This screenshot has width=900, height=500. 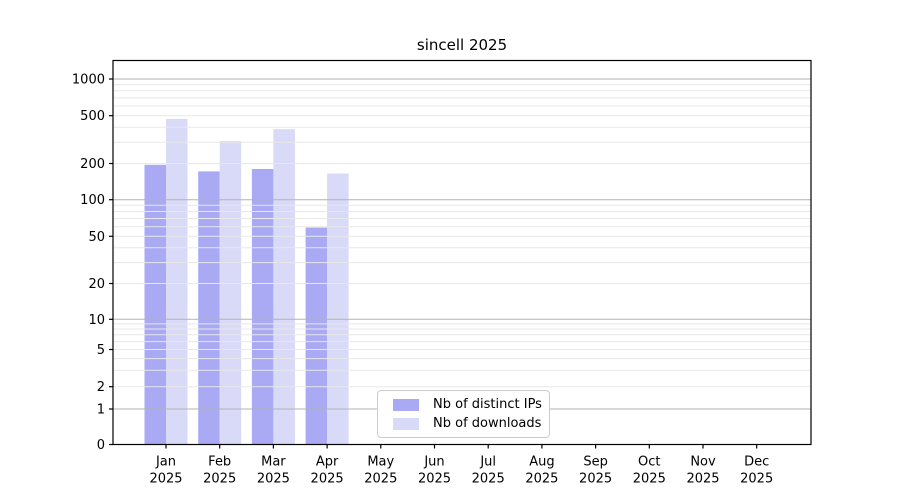 I want to click on bar-downloads-jan, so click(x=177, y=281).